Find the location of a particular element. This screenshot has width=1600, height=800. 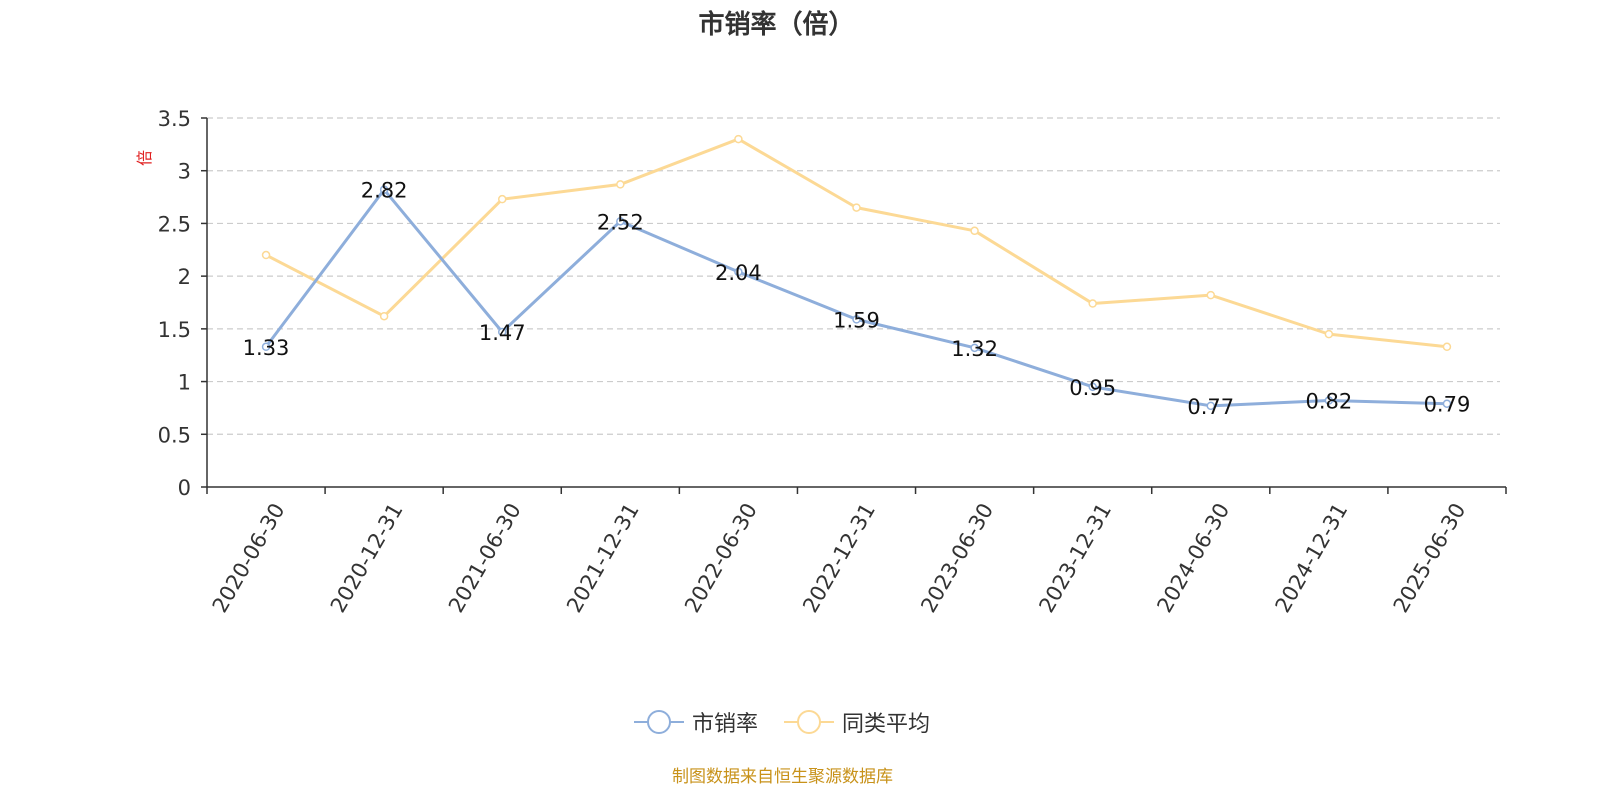

x-tick-label: 2025-06-30 is located at coordinates (1430, 558).